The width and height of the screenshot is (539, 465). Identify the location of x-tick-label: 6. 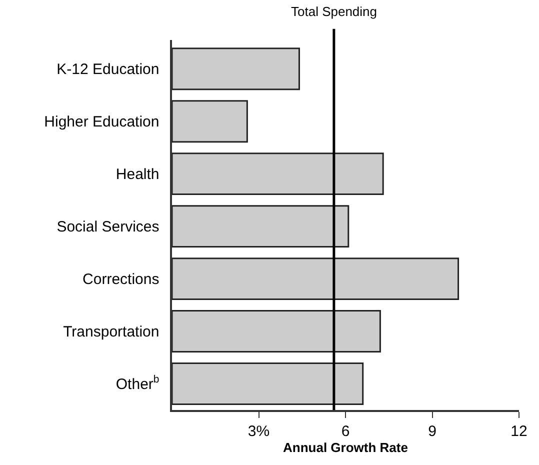
(345, 431).